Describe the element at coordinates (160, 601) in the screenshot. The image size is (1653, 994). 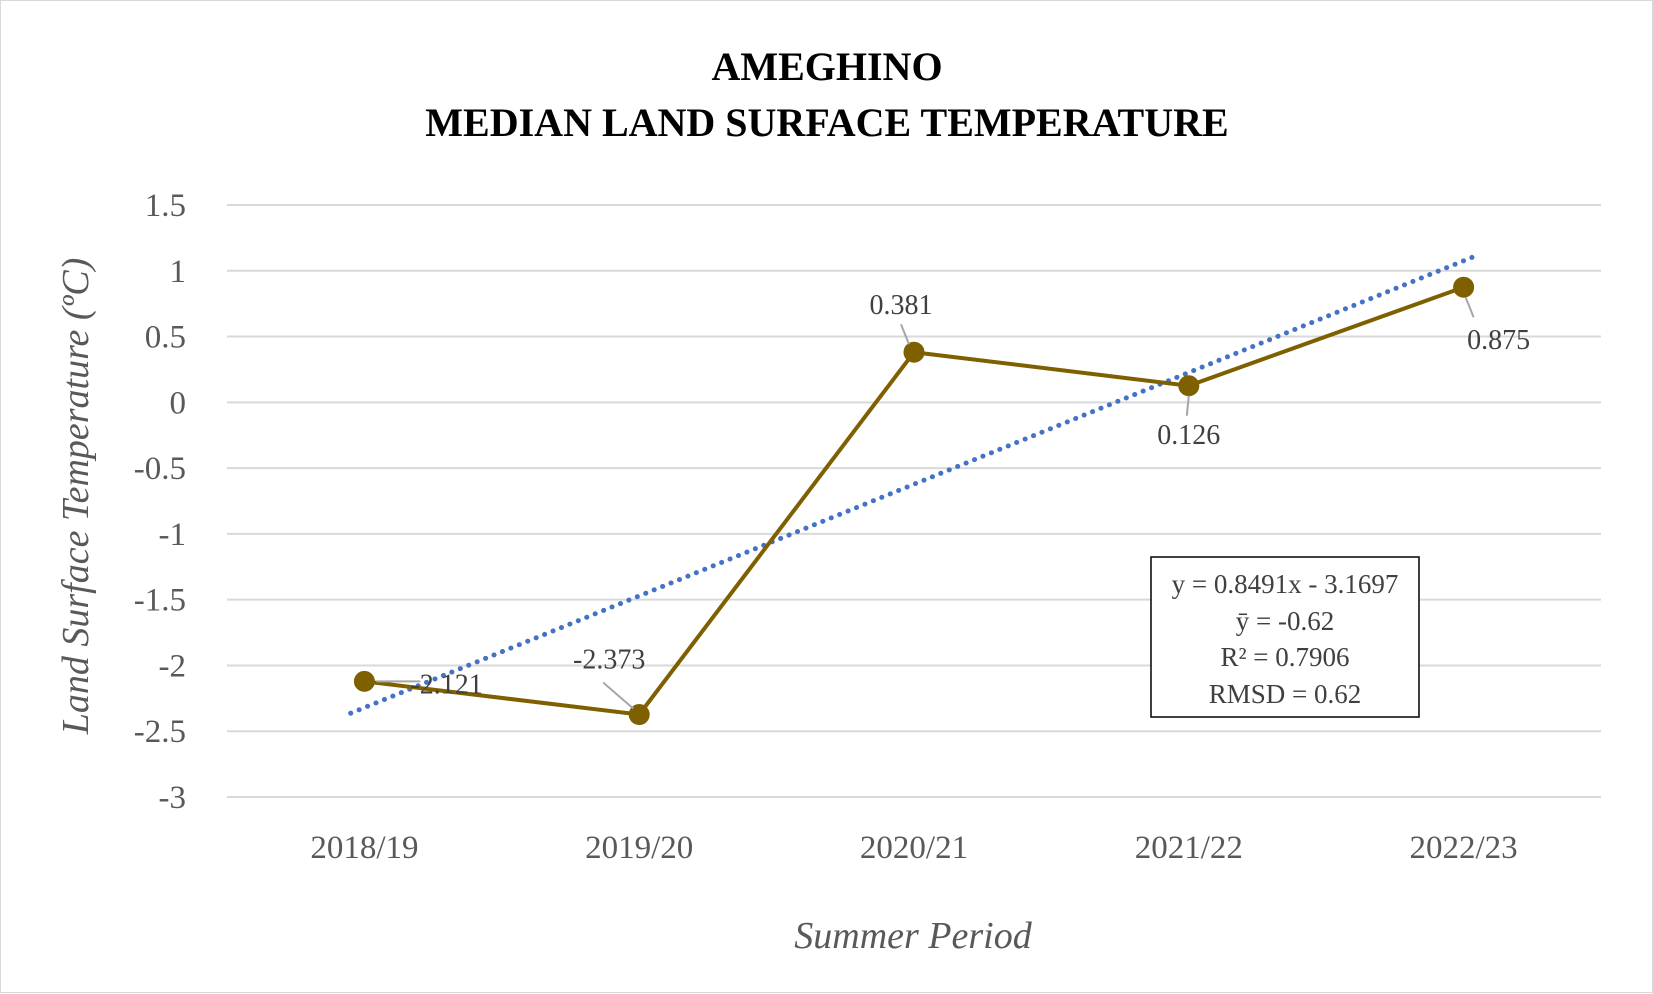
I see `y-tick-label: -1.5` at that location.